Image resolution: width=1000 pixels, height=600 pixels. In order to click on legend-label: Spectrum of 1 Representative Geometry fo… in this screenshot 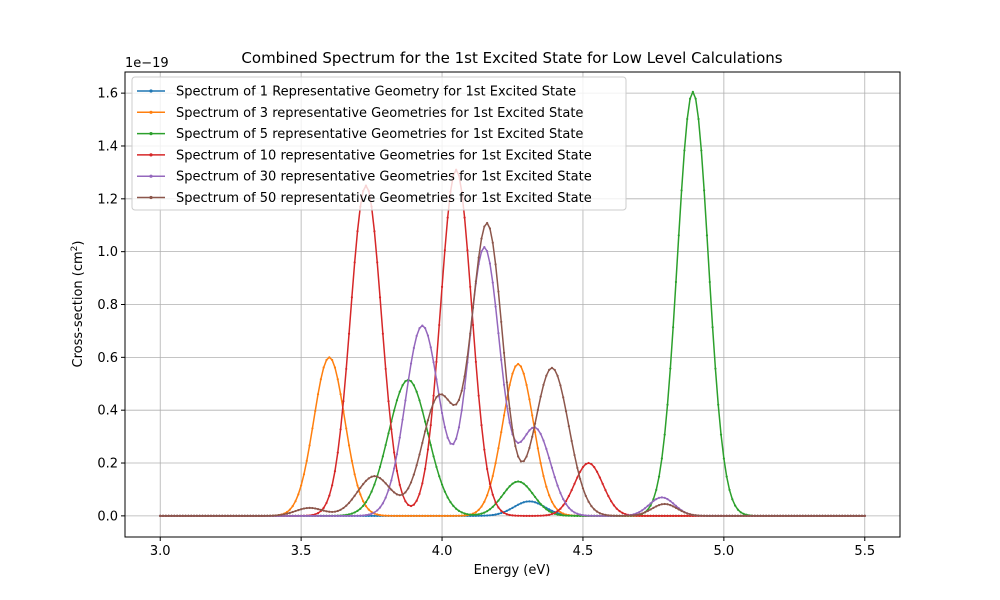, I will do `click(376, 92)`.